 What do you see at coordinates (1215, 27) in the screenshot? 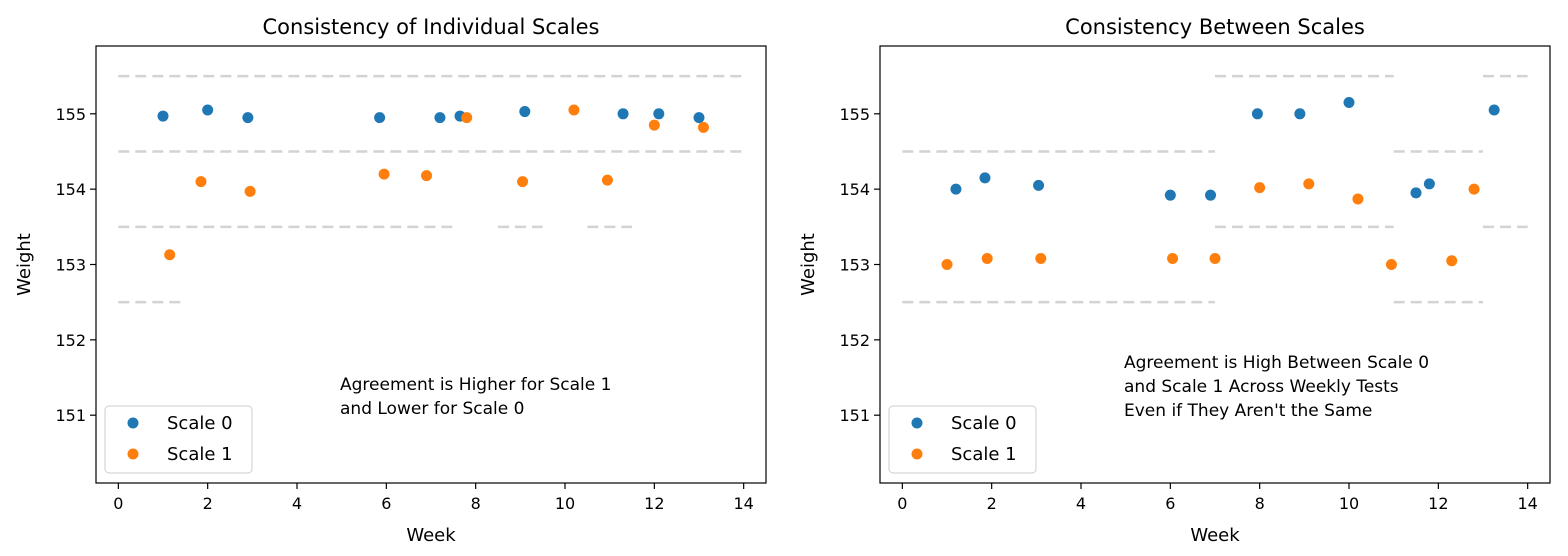
I see `chart-title: Consistency Between Scales` at bounding box center [1215, 27].